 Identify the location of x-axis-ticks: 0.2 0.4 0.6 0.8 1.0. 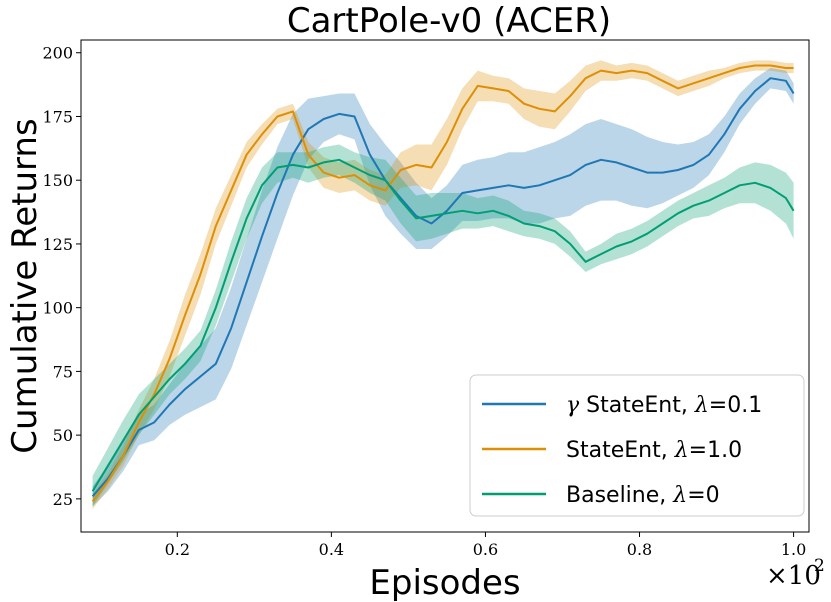
(485, 545).